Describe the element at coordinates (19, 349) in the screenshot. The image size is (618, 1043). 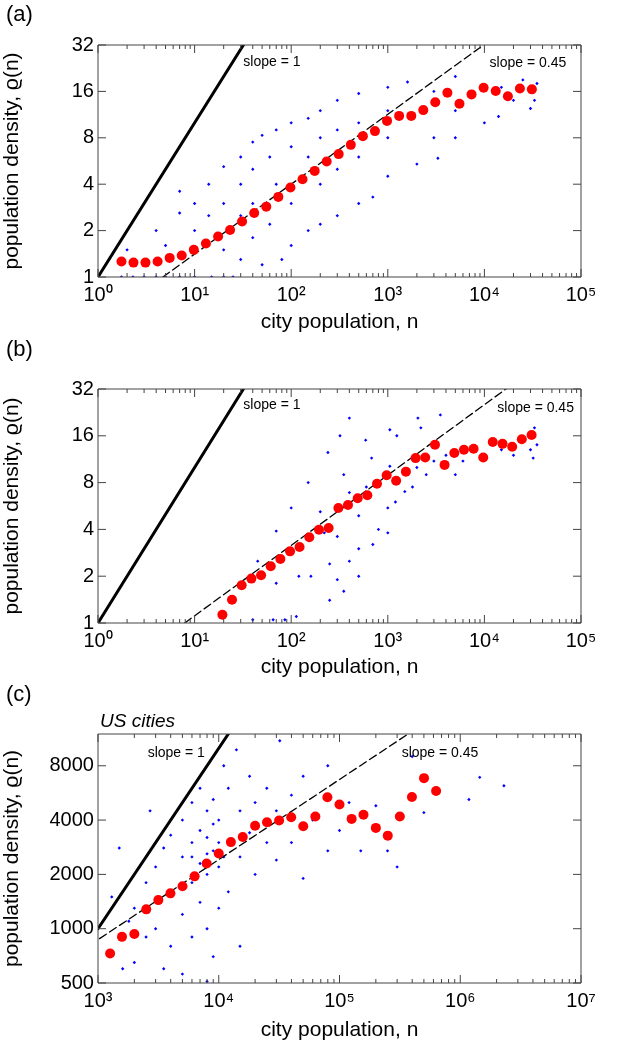
I see `chart-title: (b)` at that location.